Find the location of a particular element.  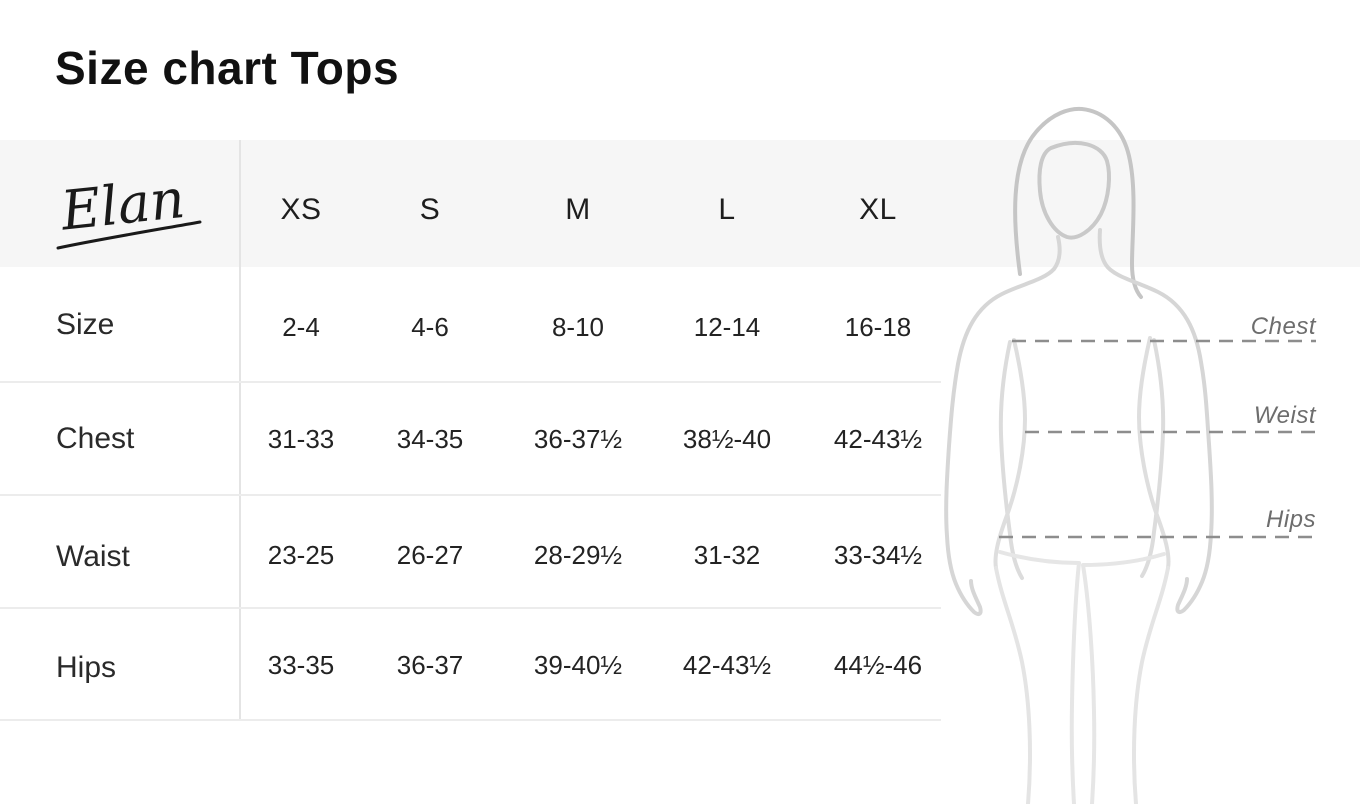

table-vertical-divider is located at coordinates (240, 430).